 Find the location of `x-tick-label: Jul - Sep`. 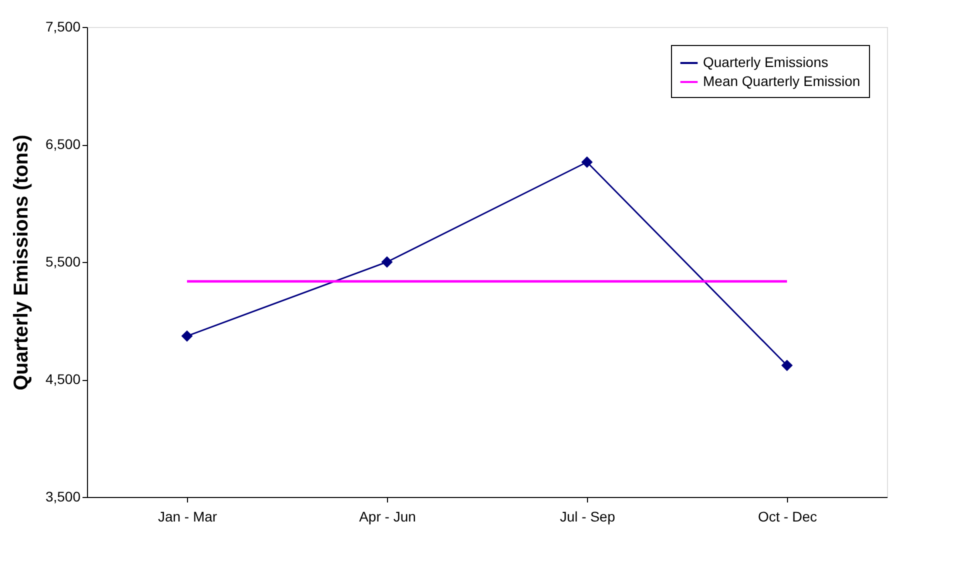

x-tick-label: Jul - Sep is located at coordinates (588, 516).